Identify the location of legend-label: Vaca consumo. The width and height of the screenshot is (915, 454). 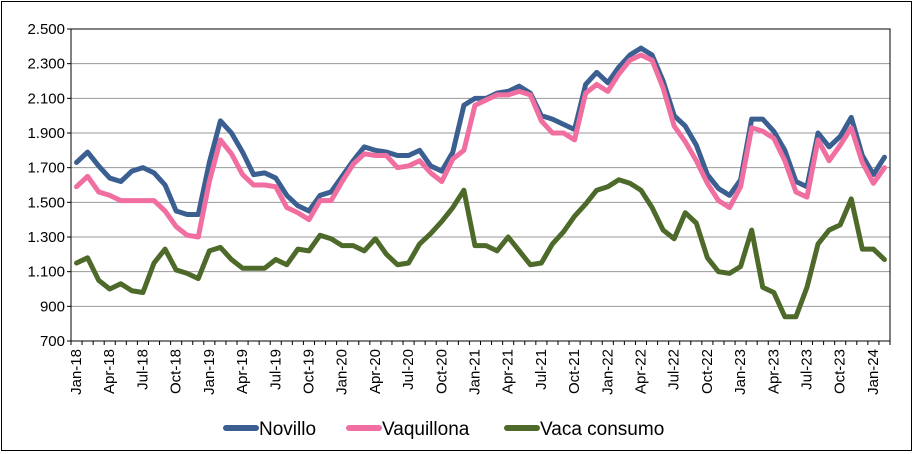
(602, 429).